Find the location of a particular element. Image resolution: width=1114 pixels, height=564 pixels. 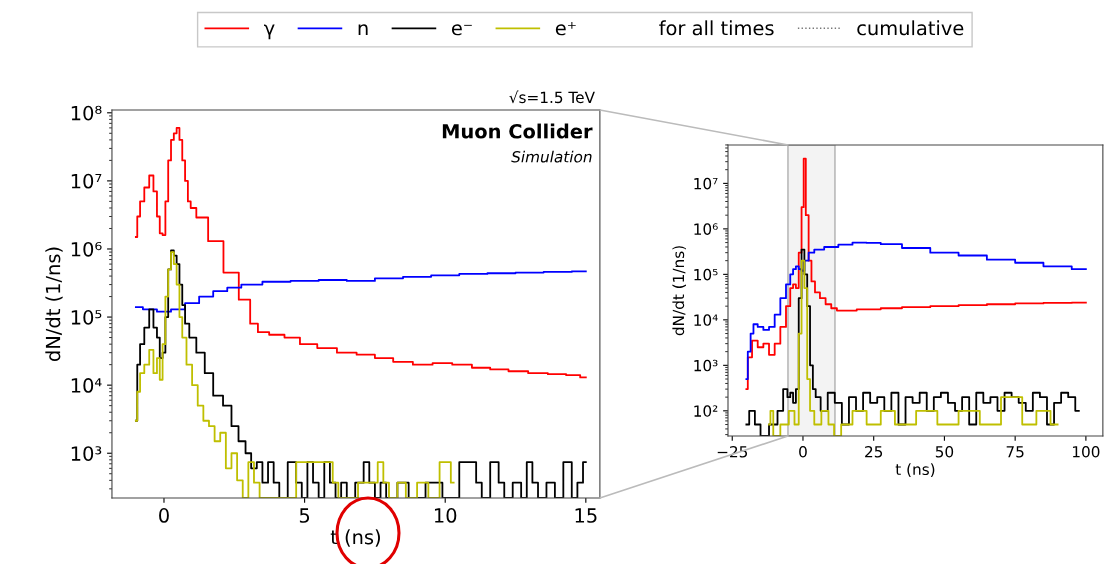

legend-label: e⁻ is located at coordinates (461, 30).